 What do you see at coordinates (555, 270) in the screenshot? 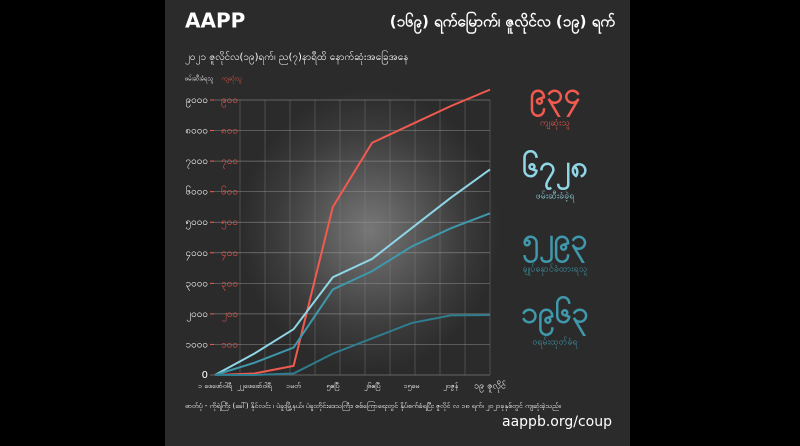
I see `annotation-label: ချုပ်နှောင်ခံထားရသူ` at bounding box center [555, 270].